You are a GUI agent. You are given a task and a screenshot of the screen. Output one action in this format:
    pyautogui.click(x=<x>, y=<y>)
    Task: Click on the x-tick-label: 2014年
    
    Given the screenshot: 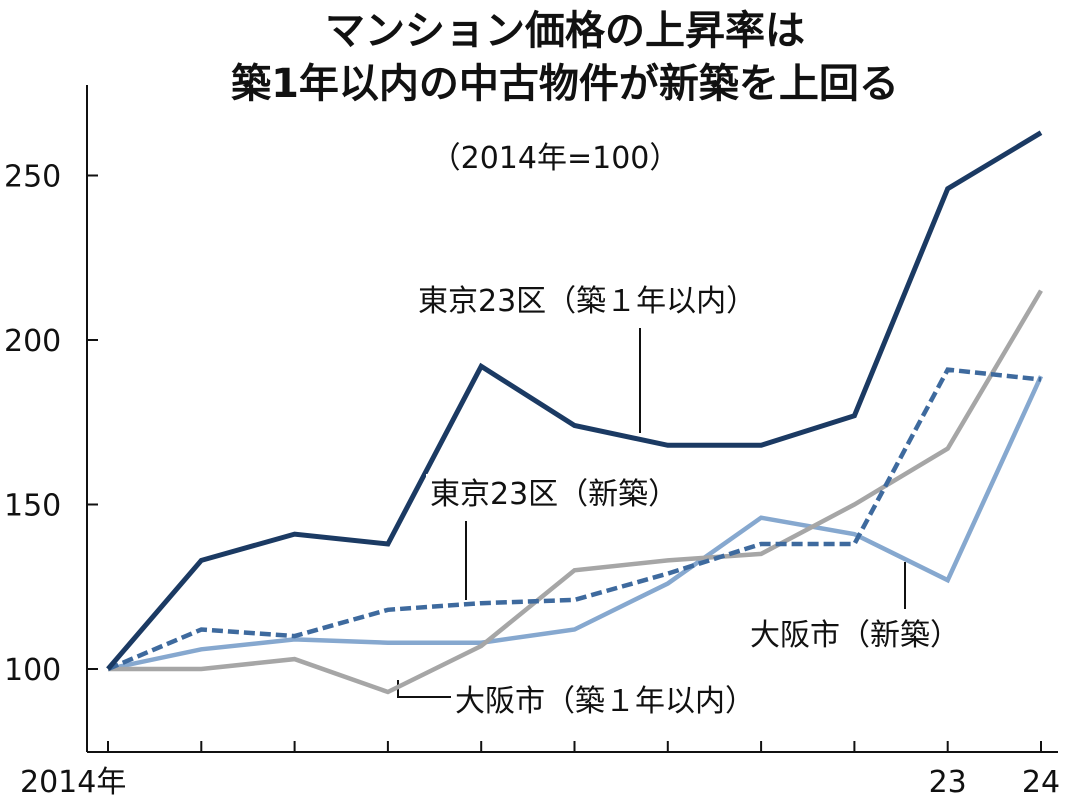 What is the action you would take?
    pyautogui.click(x=73, y=782)
    